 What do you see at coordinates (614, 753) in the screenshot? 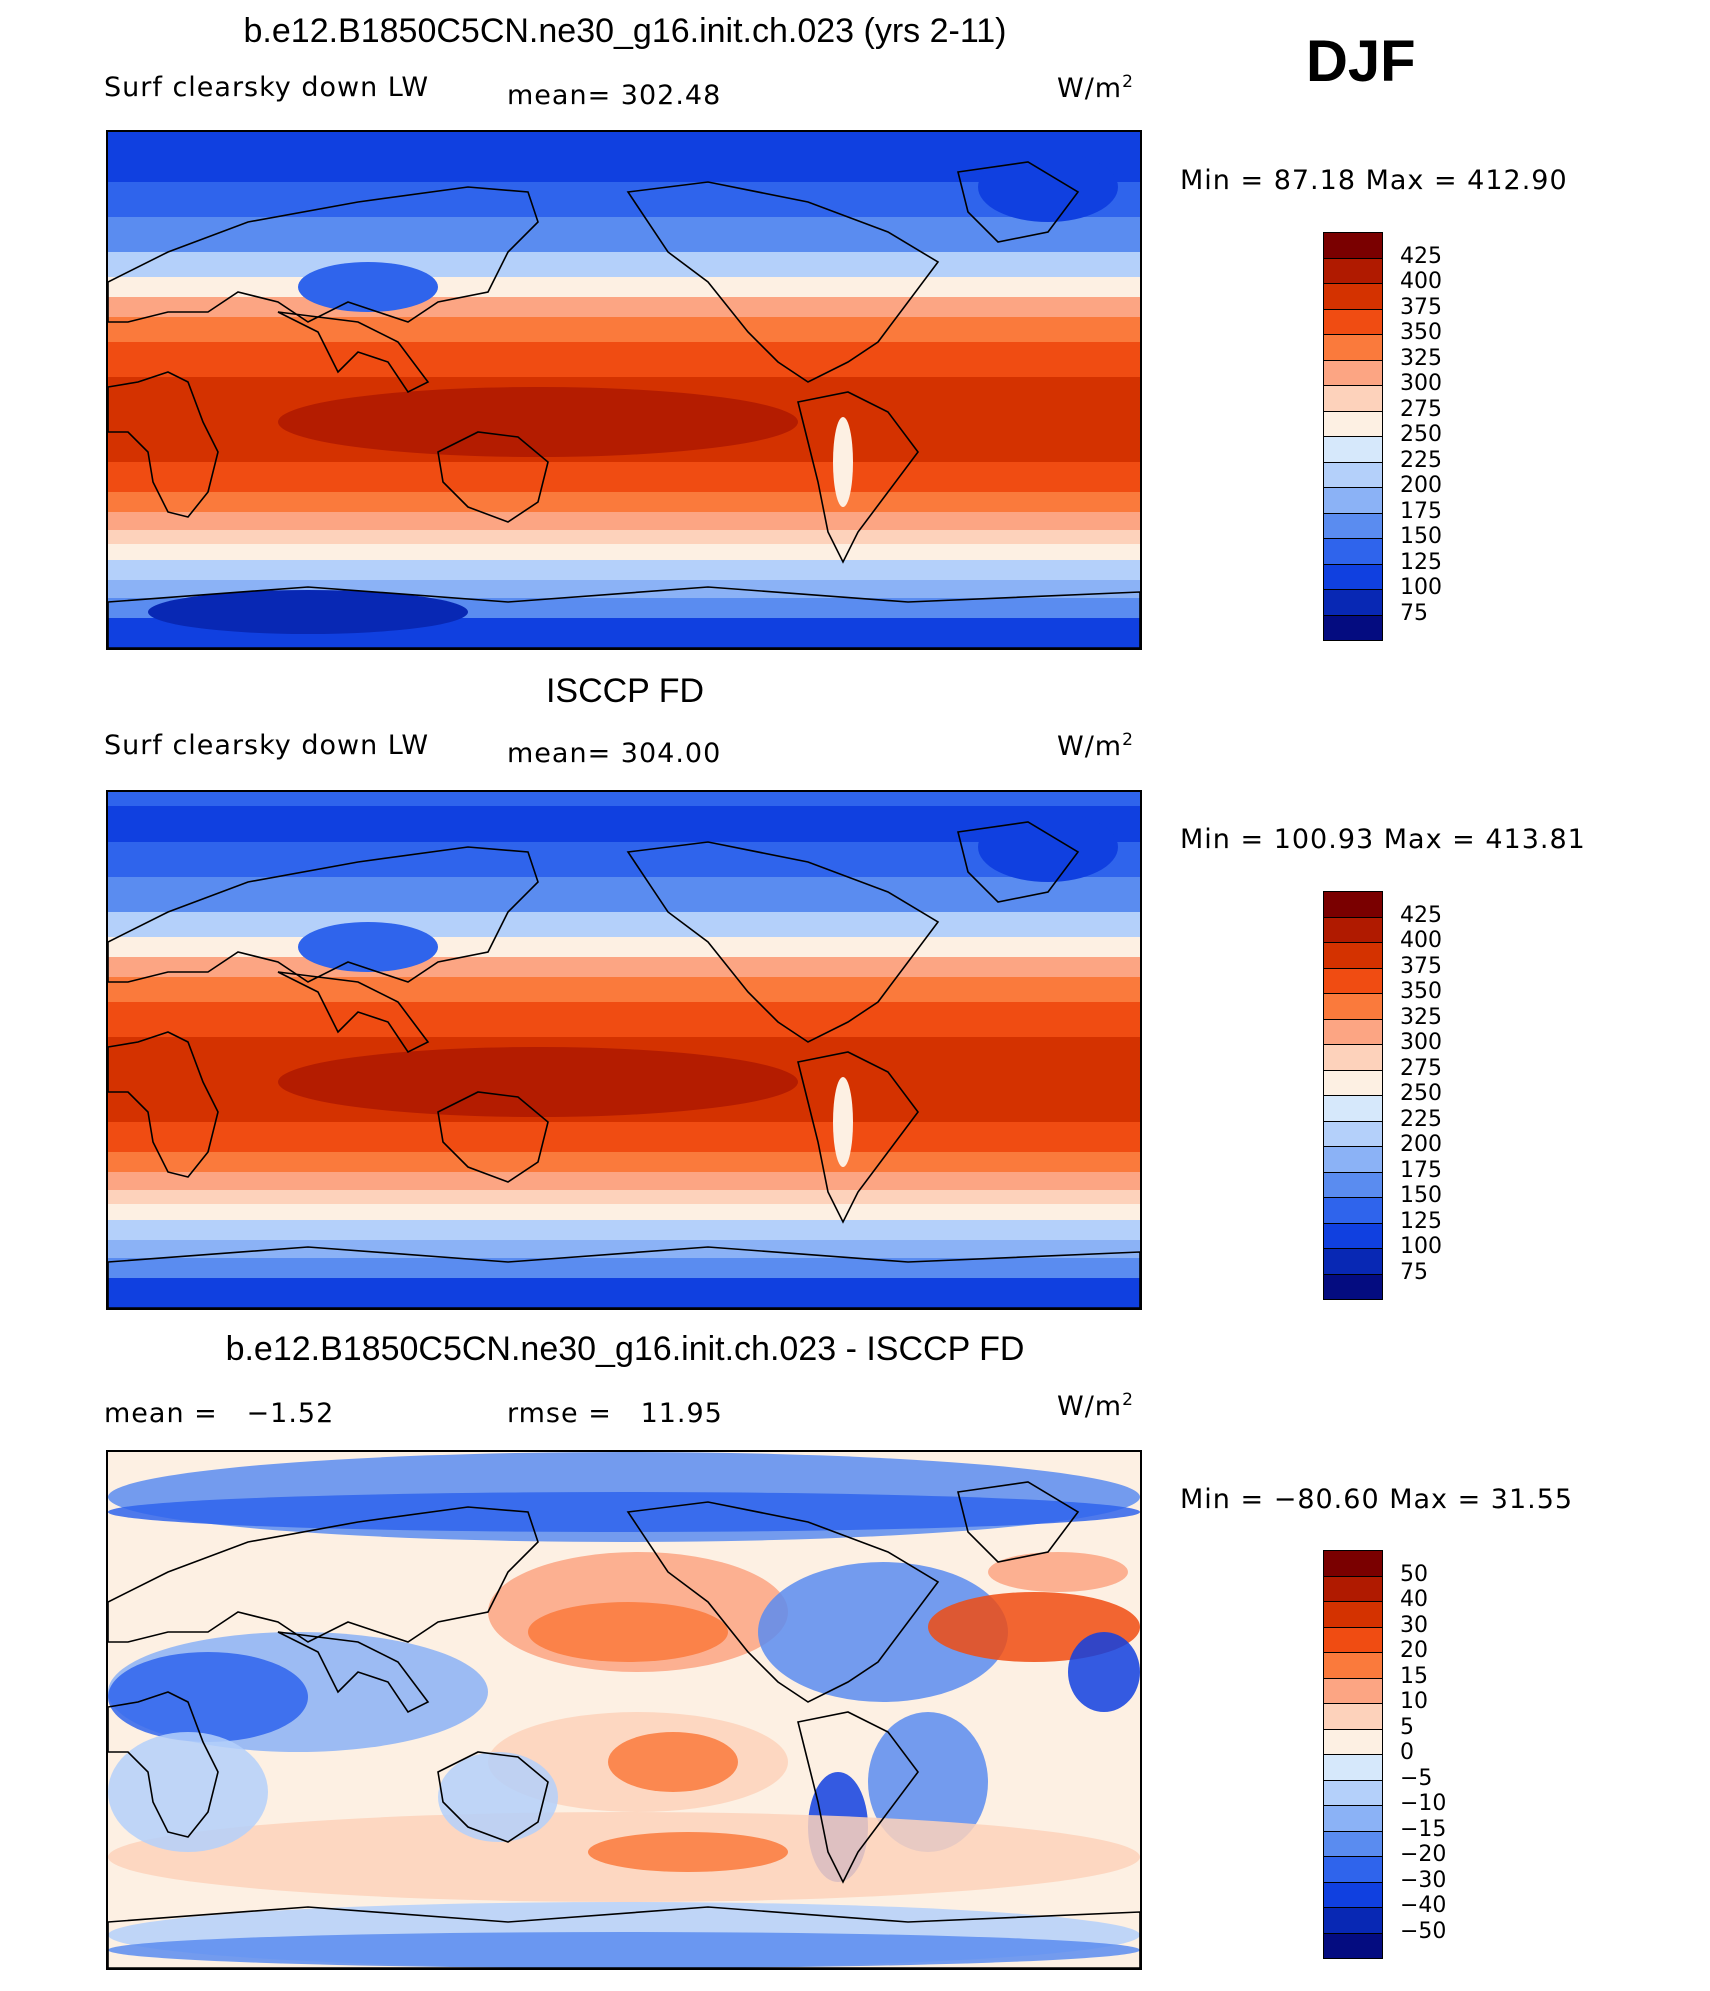
I see `panel2-mean: mean= 304.00` at bounding box center [614, 753].